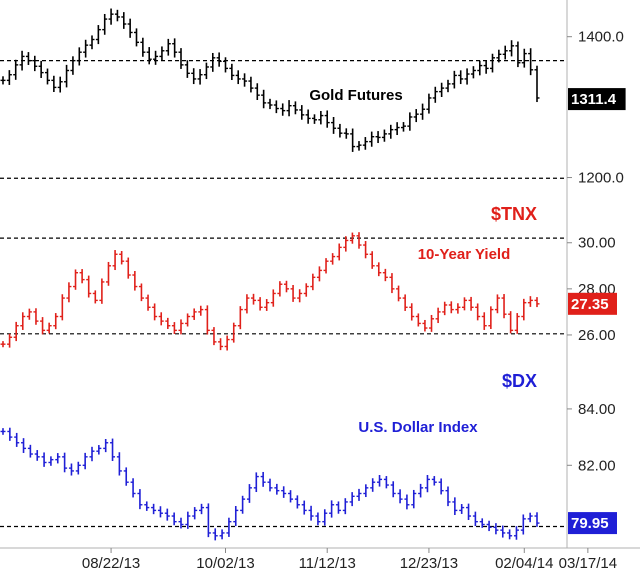 The height and width of the screenshot is (574, 640). Describe the element at coordinates (327, 563) in the screenshot. I see `x-tick-label: 11/12/13` at that location.